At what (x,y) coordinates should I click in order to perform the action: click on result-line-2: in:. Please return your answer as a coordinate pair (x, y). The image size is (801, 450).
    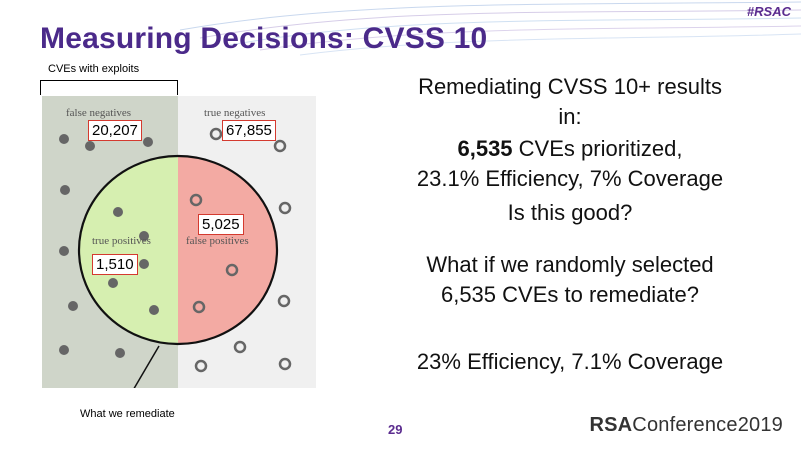
    Looking at the image, I should click on (570, 116).